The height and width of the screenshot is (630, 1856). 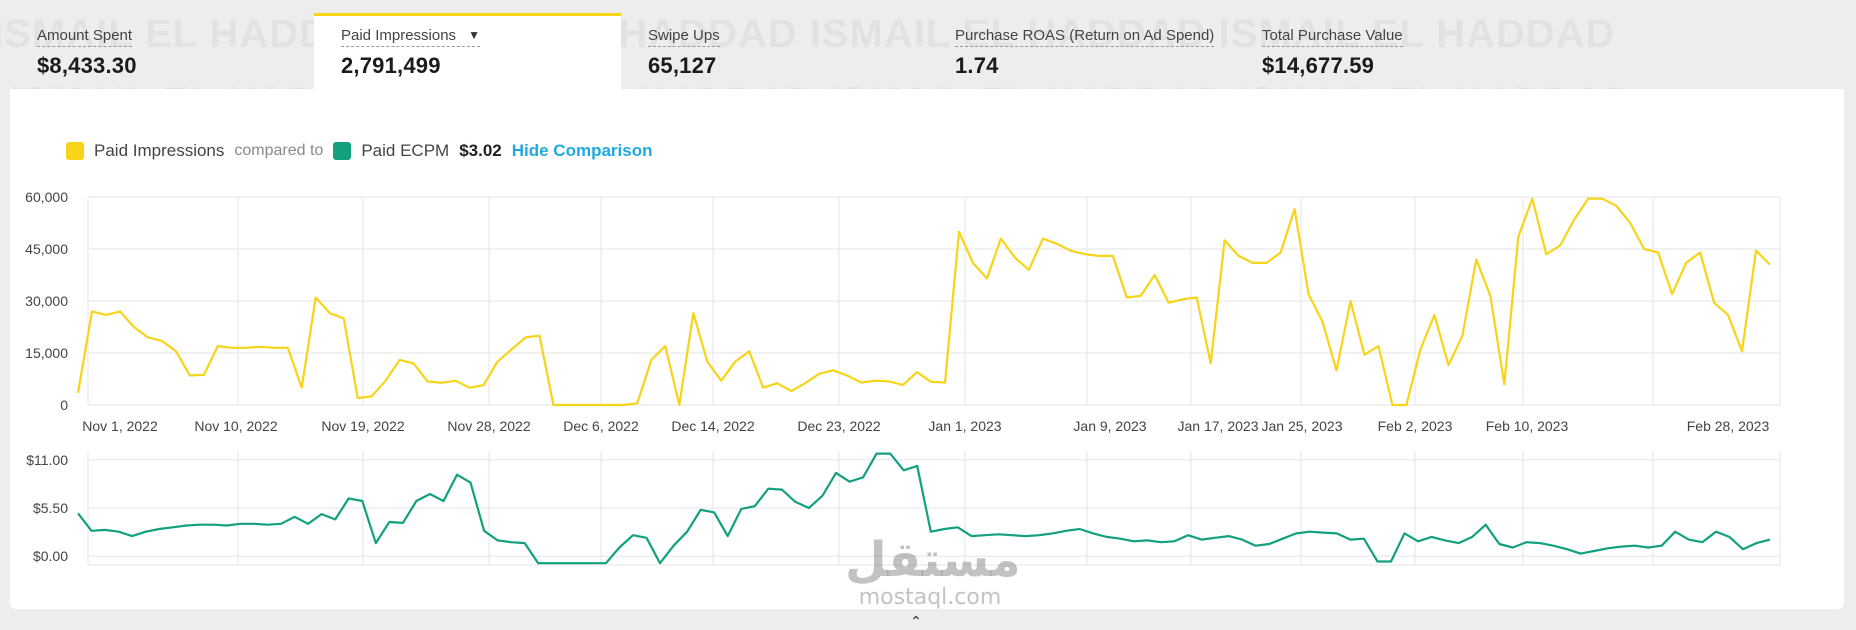 I want to click on metric-amount-spent: Amount Spent $8,433.30, so click(x=162, y=51).